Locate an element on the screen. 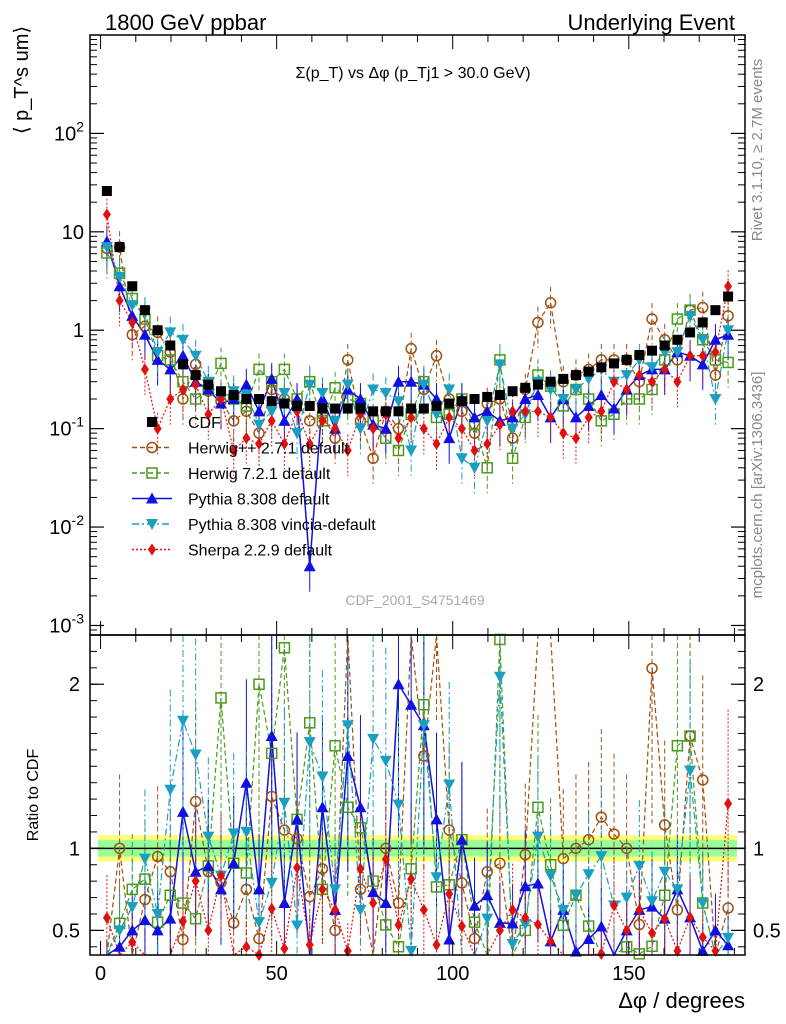  y-tick-label: 10 is located at coordinates (73, 233).